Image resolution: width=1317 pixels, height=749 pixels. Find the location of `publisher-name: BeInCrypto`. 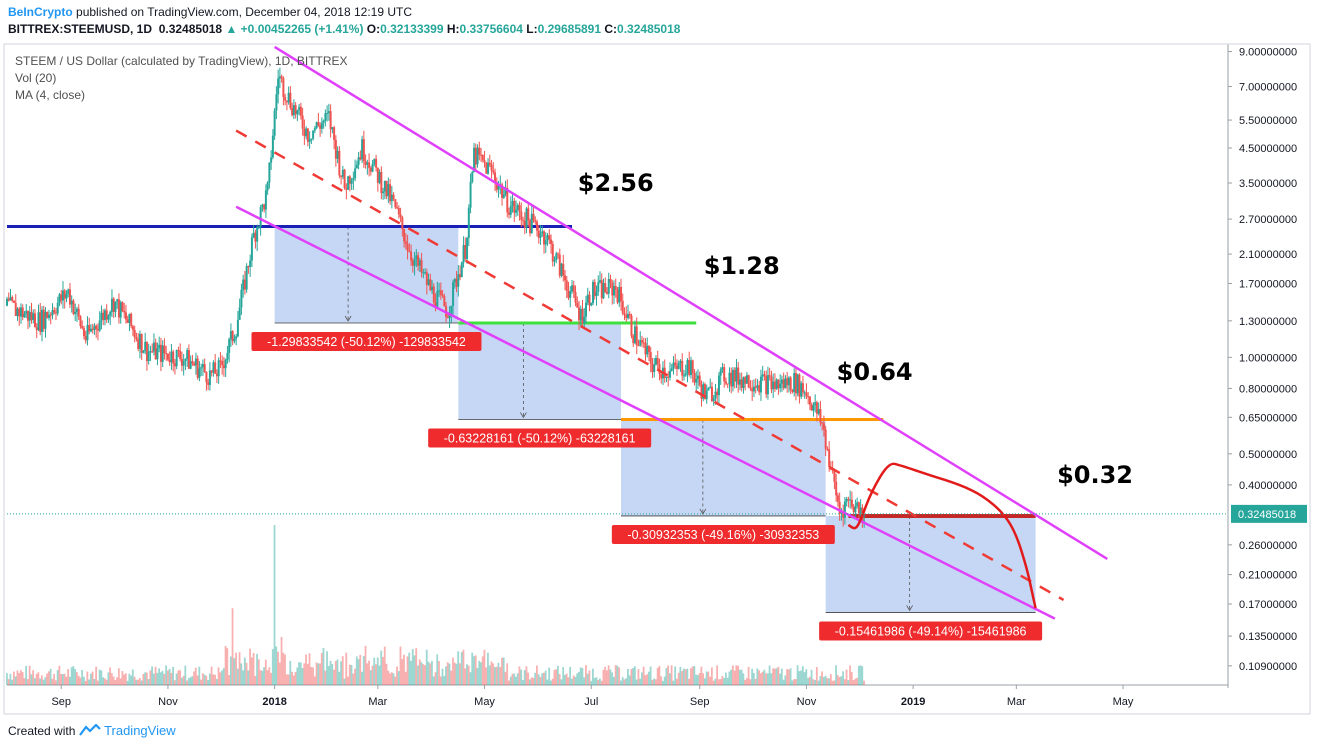

publisher-name: BeInCrypto is located at coordinates (40, 12).